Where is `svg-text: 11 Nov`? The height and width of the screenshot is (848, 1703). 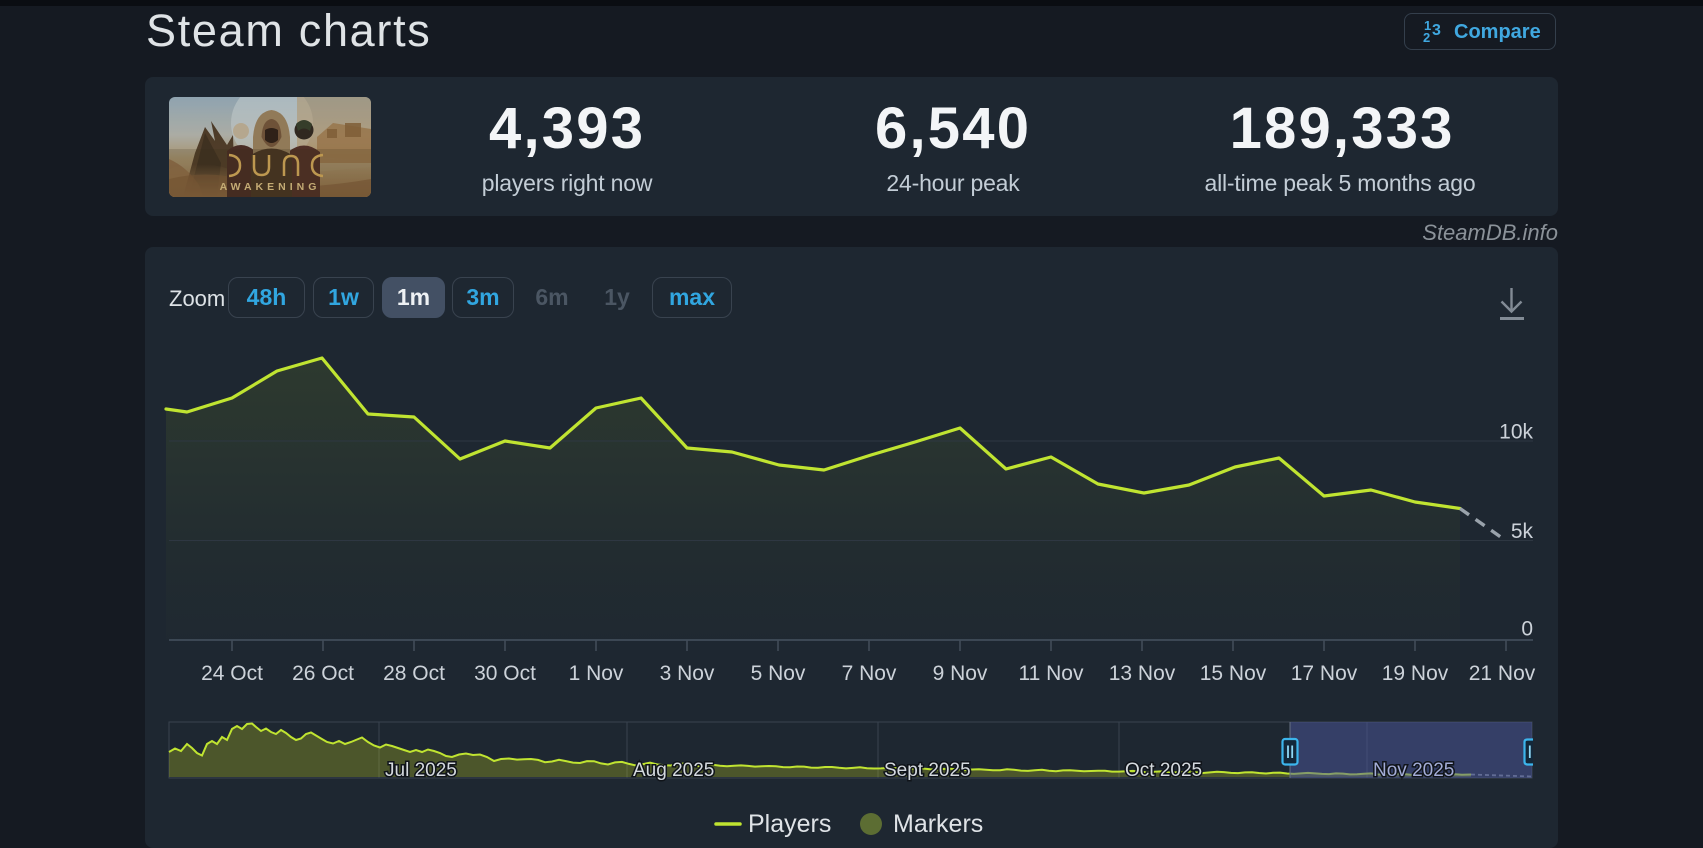
svg-text: 11 Nov is located at coordinates (1051, 673).